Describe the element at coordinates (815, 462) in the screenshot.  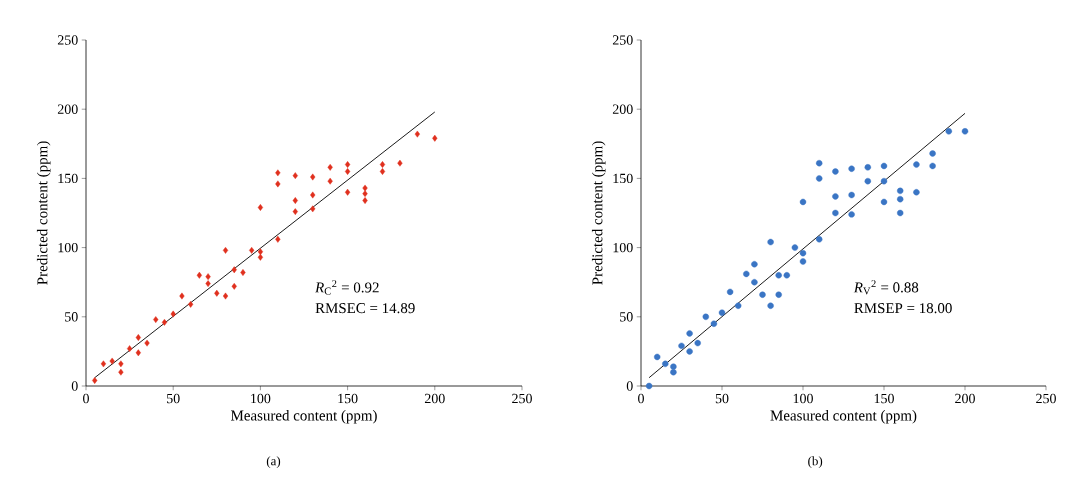
I see `text: (b)` at that location.